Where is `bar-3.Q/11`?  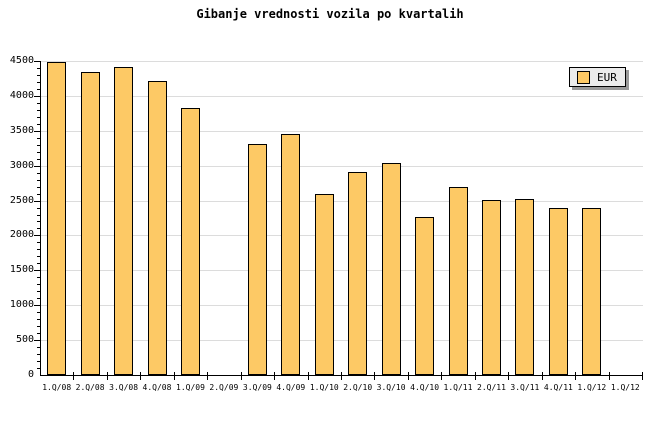 bar-3.Q/11 is located at coordinates (525, 287).